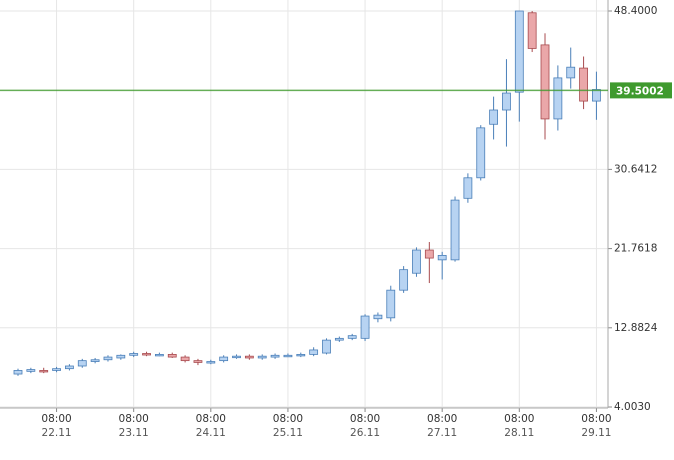 Image resolution: width=674 pixels, height=460 pixels. Describe the element at coordinates (596, 433) in the screenshot. I see `x-tick-date: 29.11` at that location.